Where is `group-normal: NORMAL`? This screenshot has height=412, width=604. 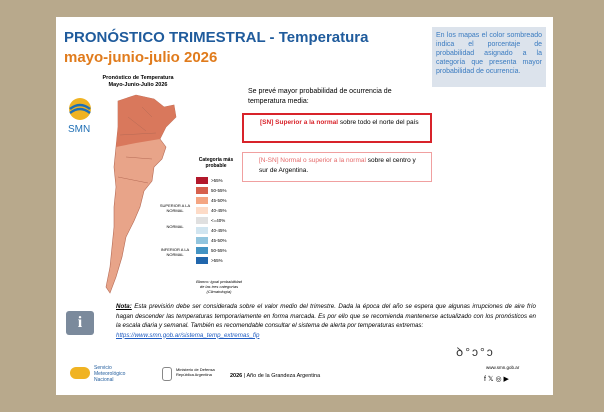
group-normal: NORMAL is located at coordinates (175, 226).